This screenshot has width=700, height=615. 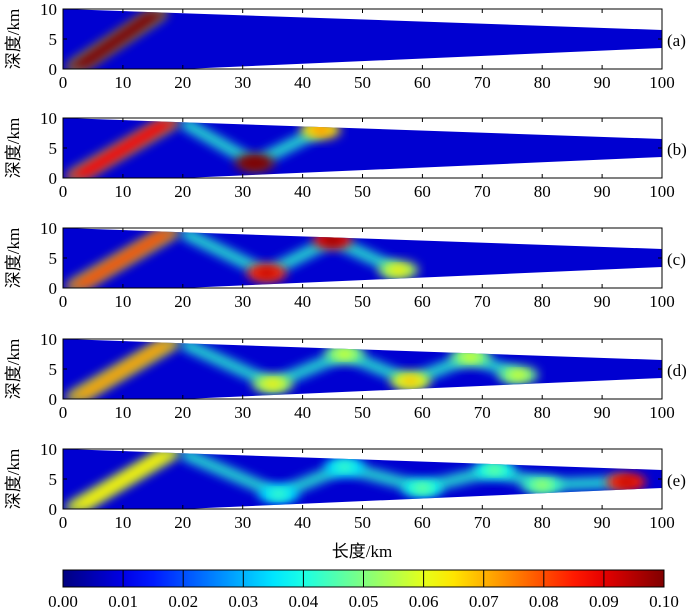 What do you see at coordinates (424, 601) in the screenshot?
I see `colorbar-tick-label: 0.06` at bounding box center [424, 601].